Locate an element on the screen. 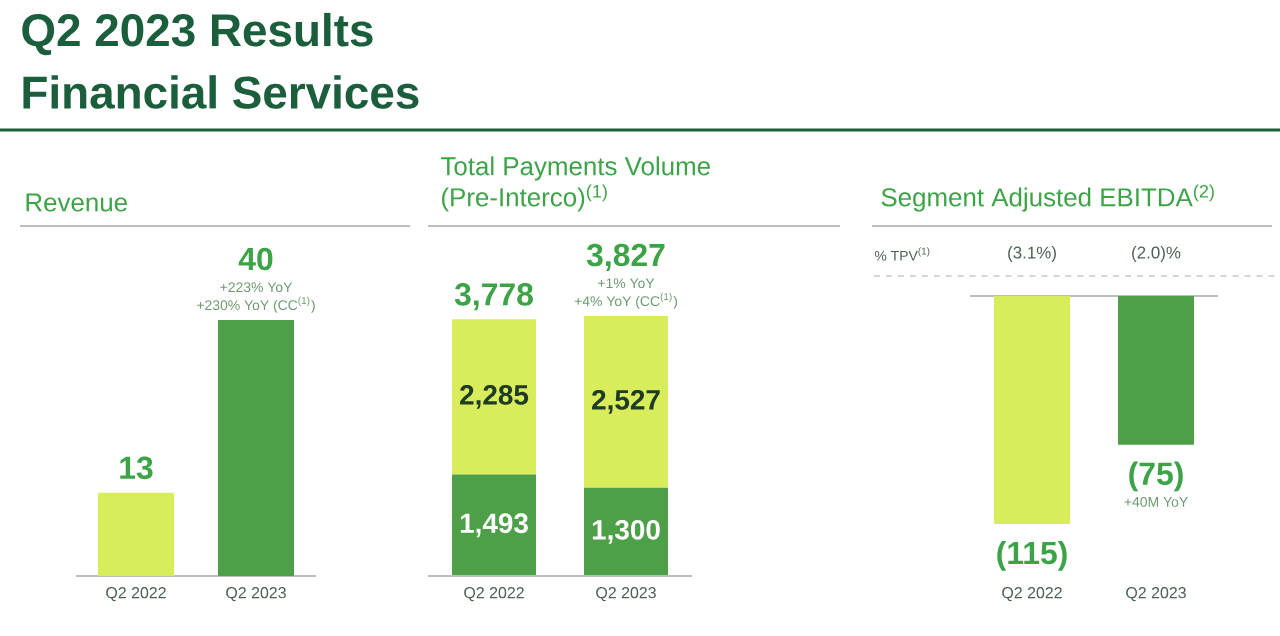 This screenshot has height=636, width=1280. data-label: 13 is located at coordinates (136, 468).